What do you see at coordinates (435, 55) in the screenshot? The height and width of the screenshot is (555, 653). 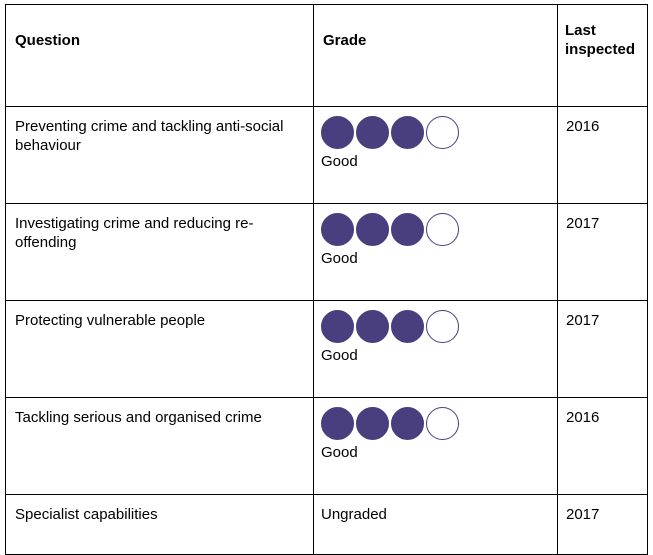 I see `header-grade: Grade` at bounding box center [435, 55].